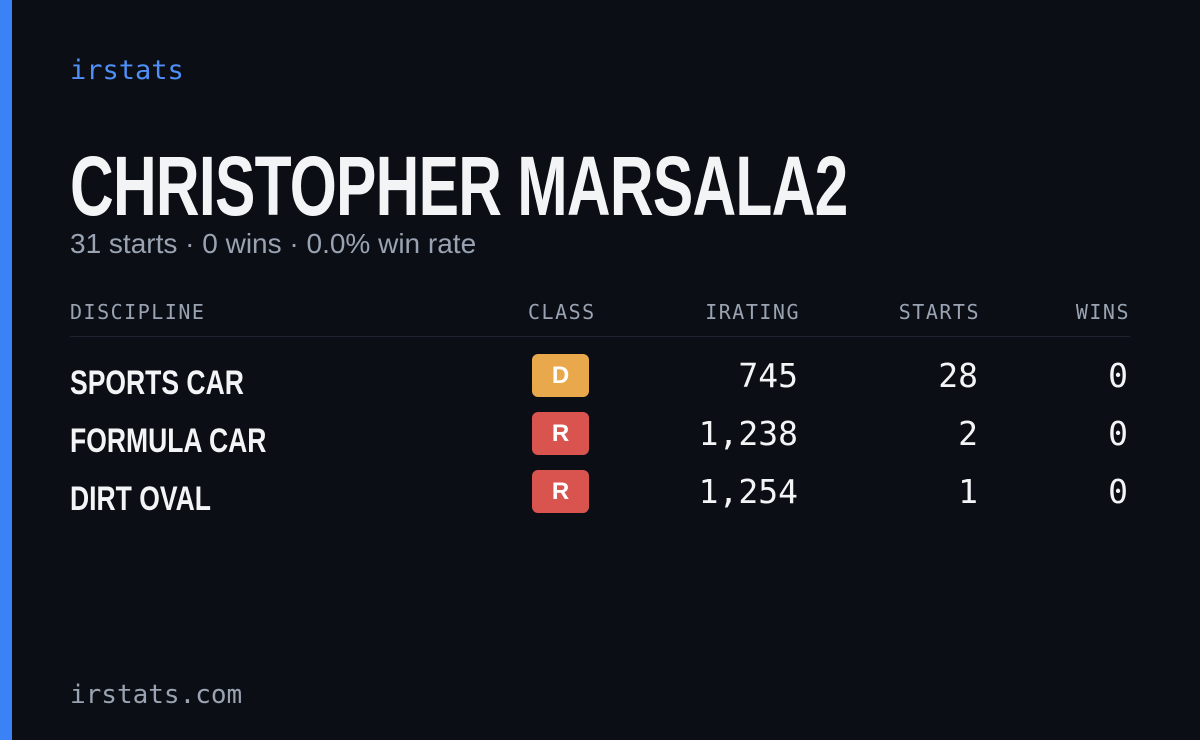 This screenshot has width=1200, height=740. What do you see at coordinates (752, 312) in the screenshot?
I see `column-header: IRATING` at bounding box center [752, 312].